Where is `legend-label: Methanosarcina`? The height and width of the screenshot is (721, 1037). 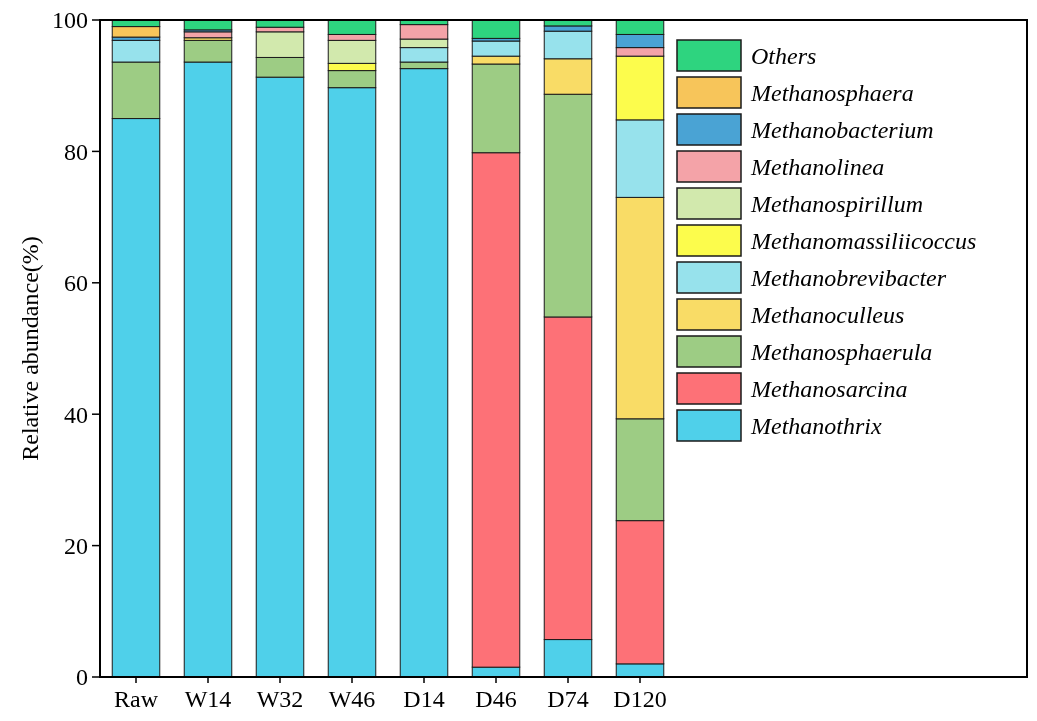
legend-label: Methanosarcina is located at coordinates (829, 389).